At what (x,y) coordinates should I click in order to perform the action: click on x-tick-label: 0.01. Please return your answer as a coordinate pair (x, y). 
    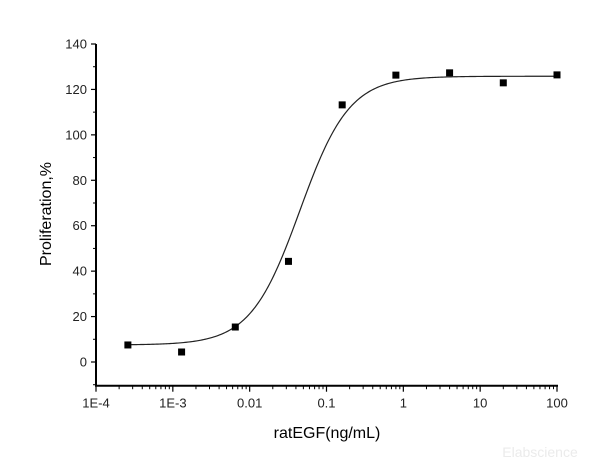
    Looking at the image, I should click on (249, 403).